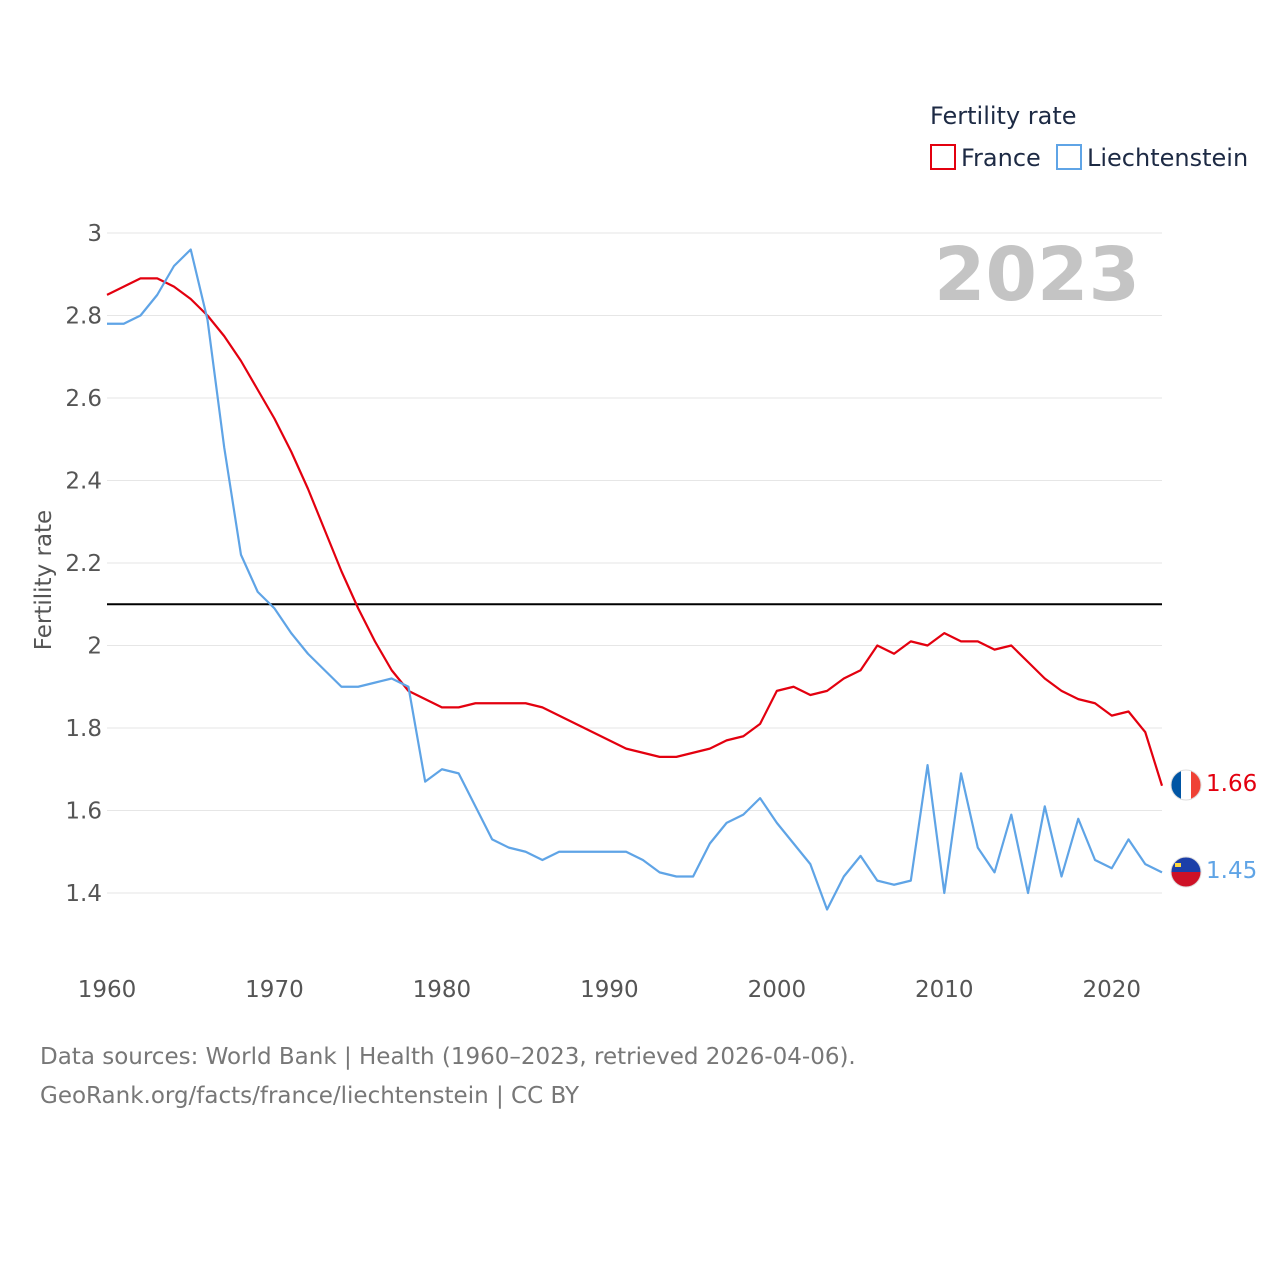 This screenshot has width=1280, height=1280. I want to click on legend-swatch-france, so click(943, 157).